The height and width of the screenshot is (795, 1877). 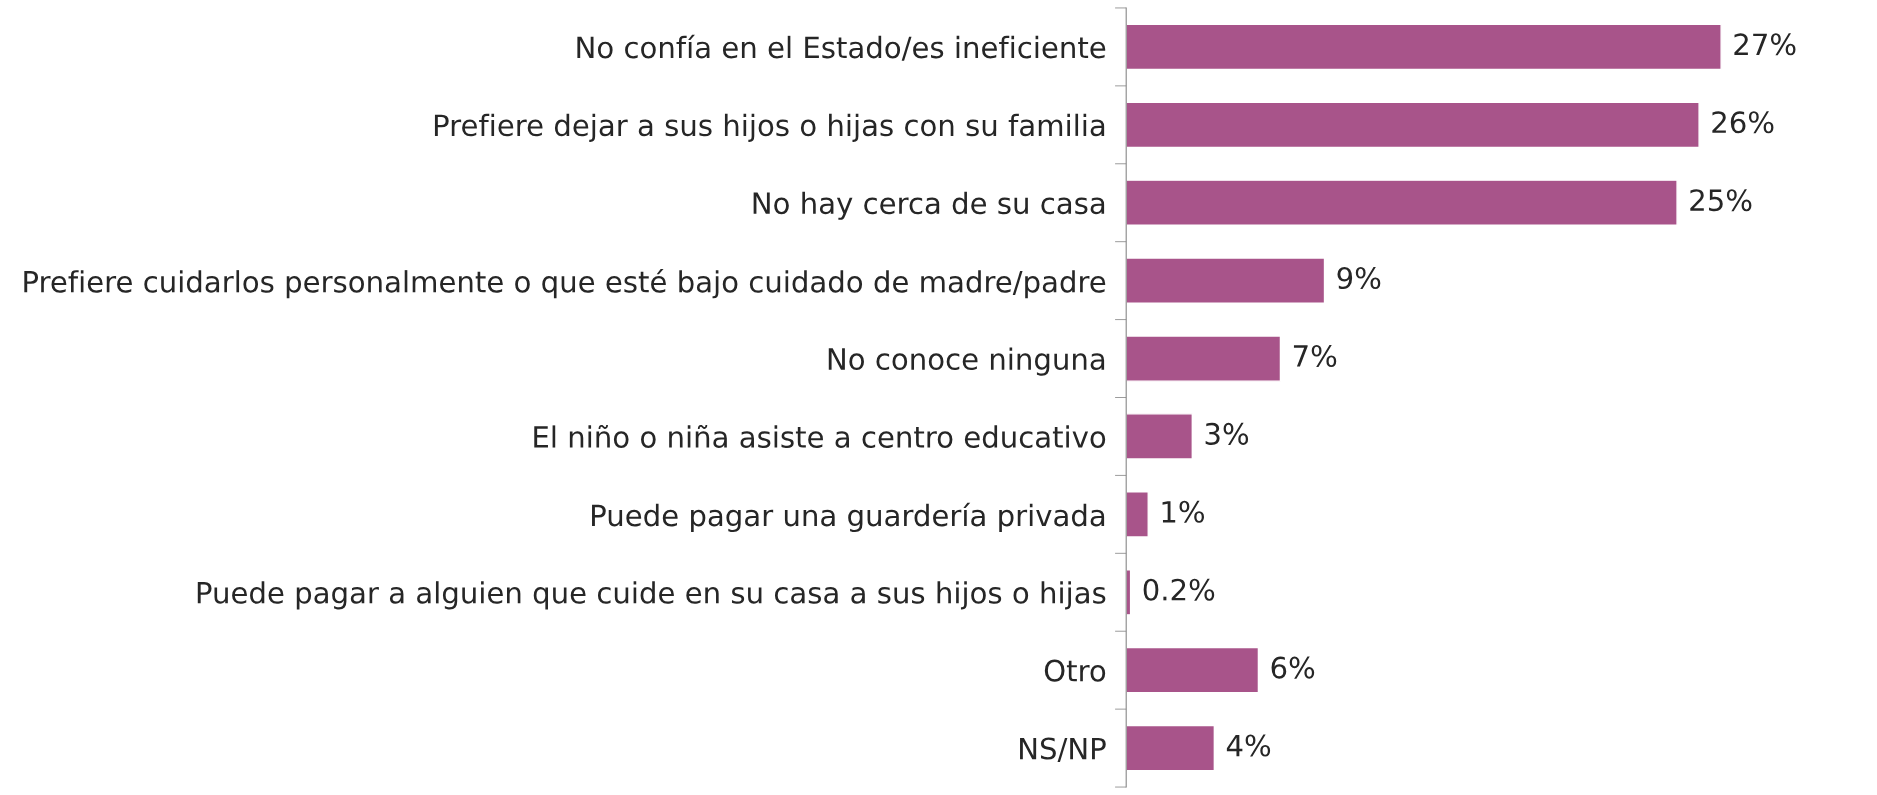 I want to click on y-tick-label: El niño o niña asiste a centro educativo, so click(x=820, y=436).